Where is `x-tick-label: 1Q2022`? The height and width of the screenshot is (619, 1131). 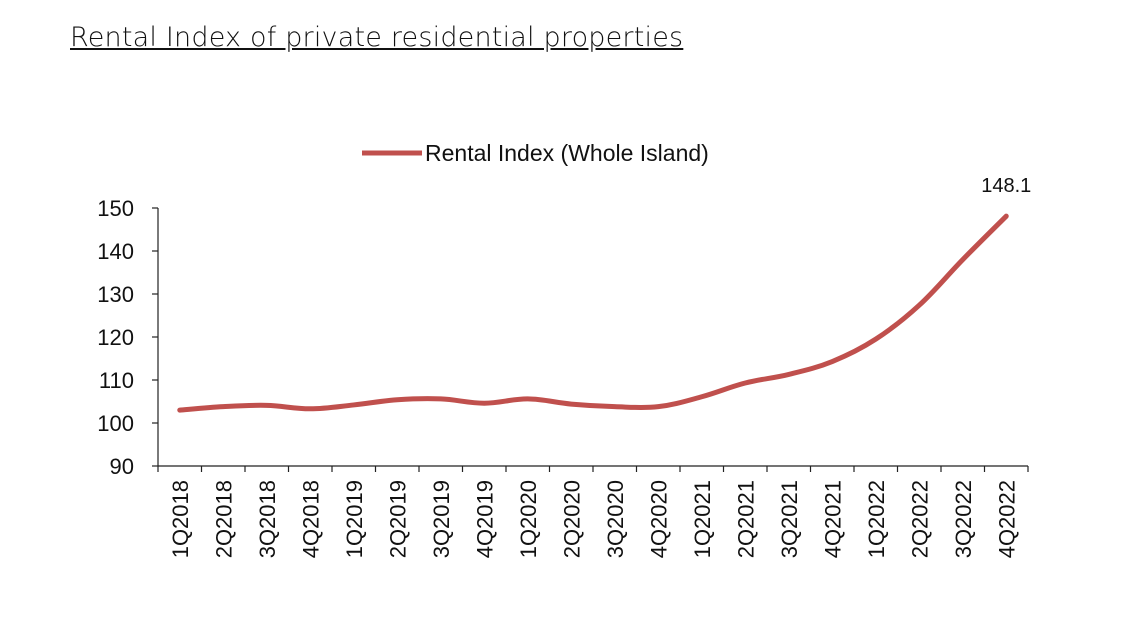
x-tick-label: 1Q2022 is located at coordinates (876, 519).